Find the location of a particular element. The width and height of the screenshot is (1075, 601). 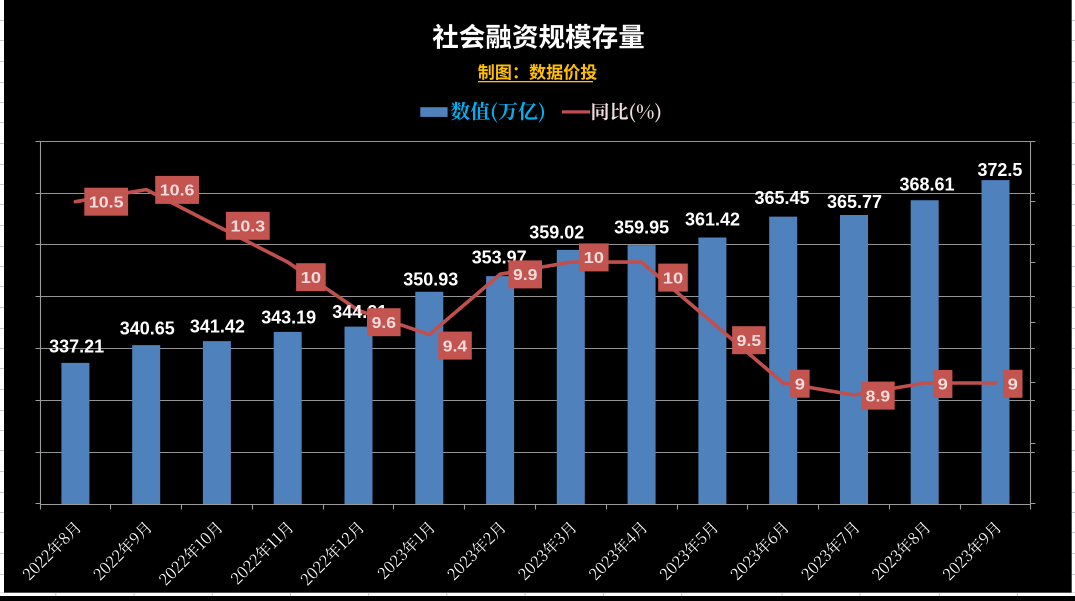

svg-text: 361.42 is located at coordinates (712, 219).